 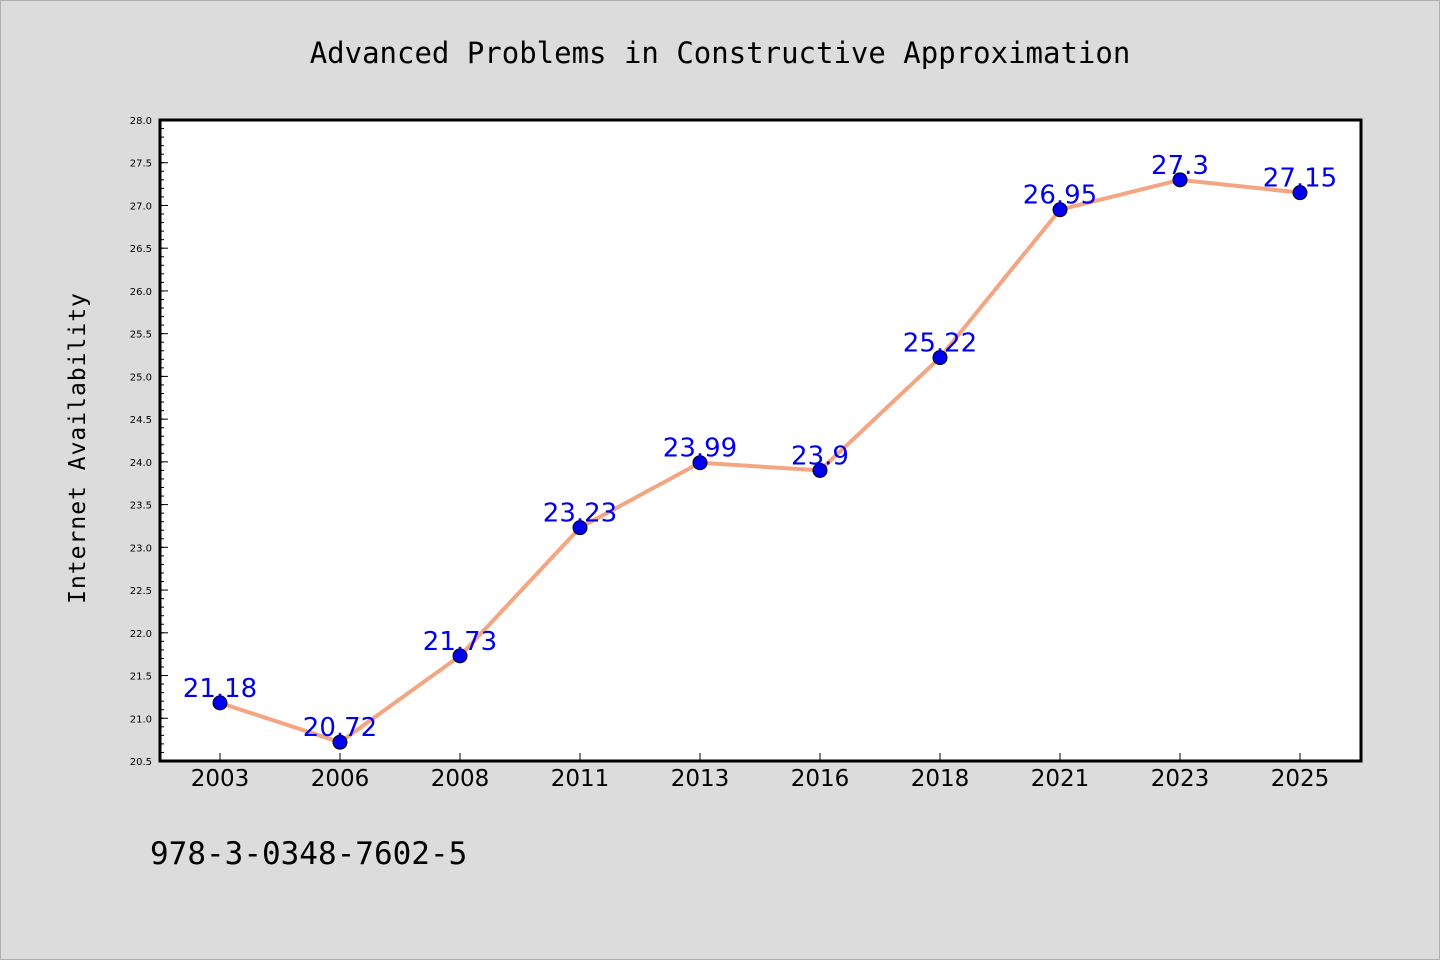 I want to click on y-tick-label: 27.0, so click(x=141, y=206).